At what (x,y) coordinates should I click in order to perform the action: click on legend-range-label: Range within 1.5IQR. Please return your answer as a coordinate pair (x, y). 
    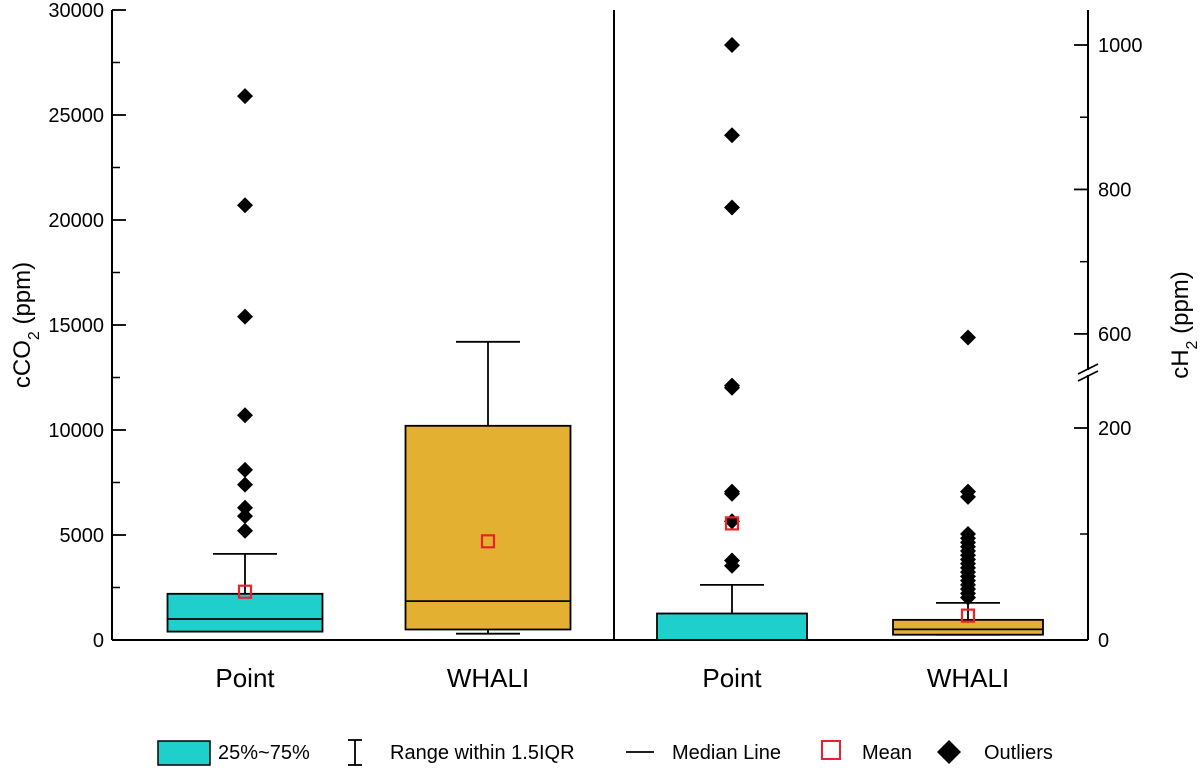
    Looking at the image, I should click on (482, 753).